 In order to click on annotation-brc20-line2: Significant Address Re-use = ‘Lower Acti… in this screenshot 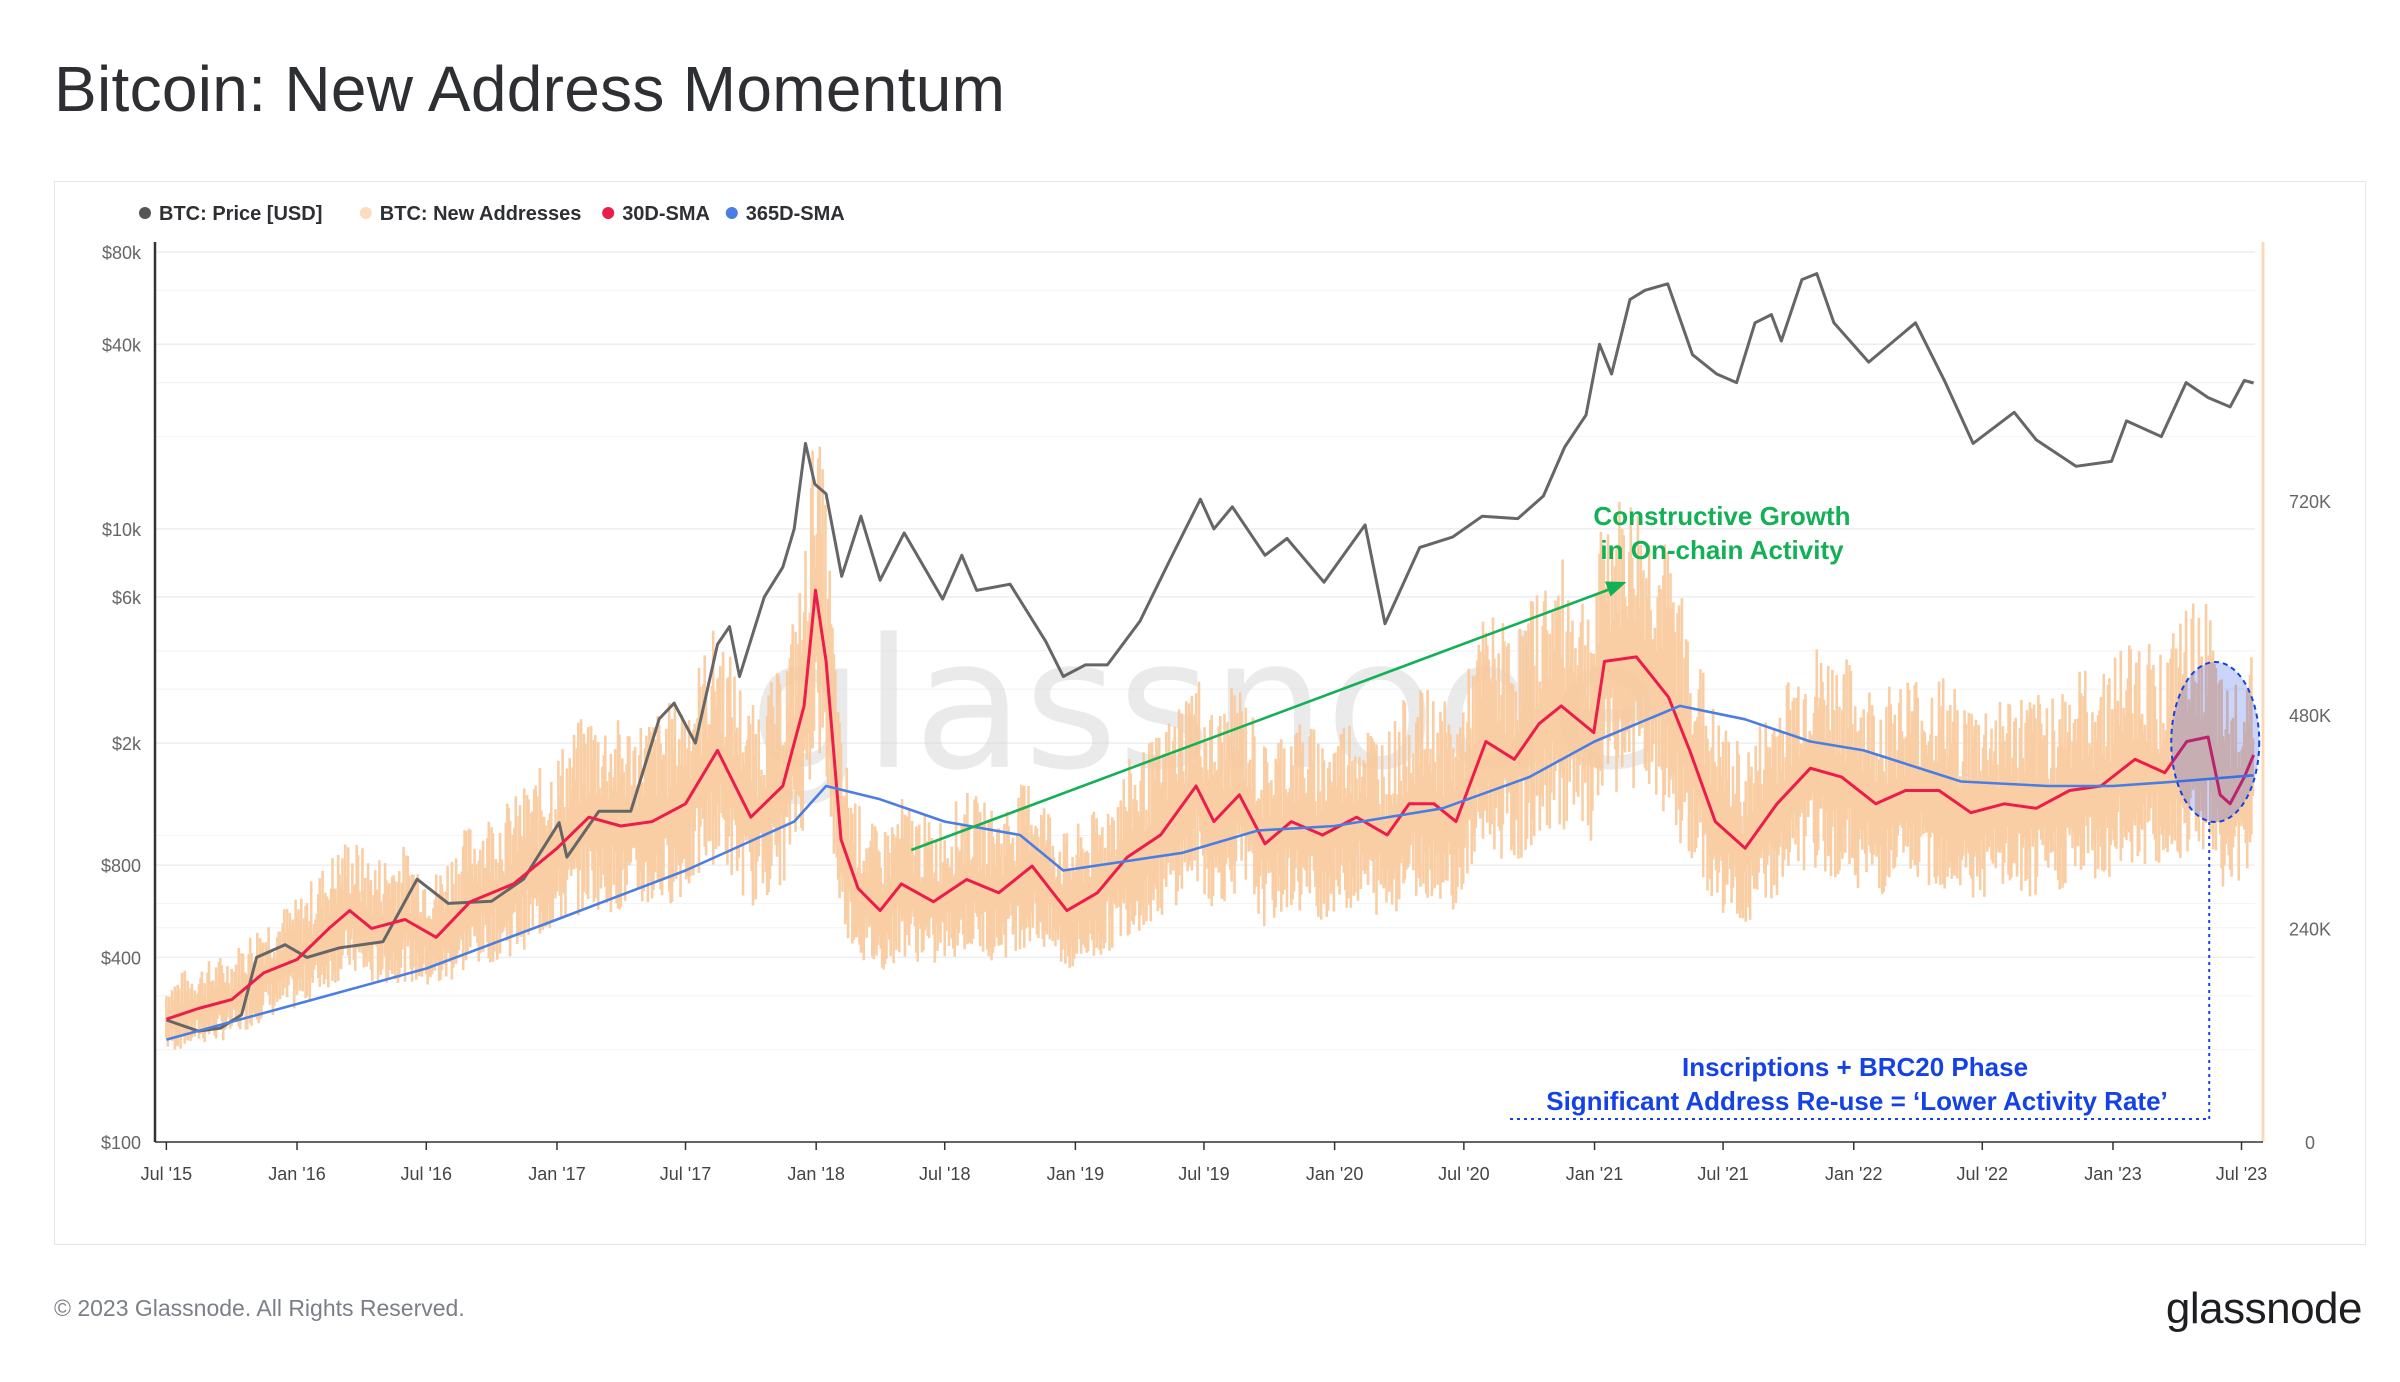, I will do `click(1857, 1101)`.